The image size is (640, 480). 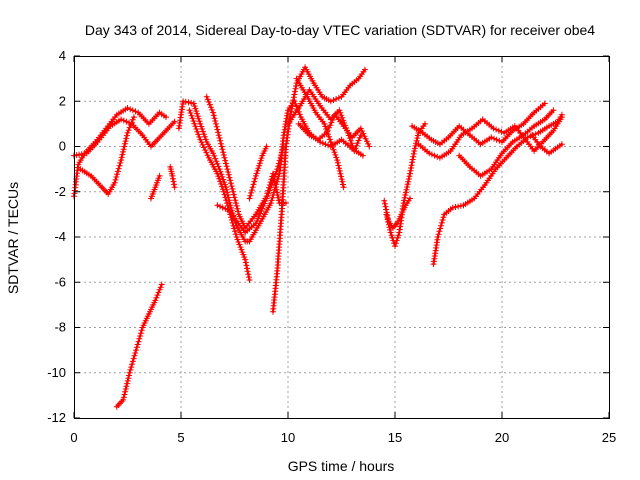 I want to click on plus-markers, so click(x=405, y=185).